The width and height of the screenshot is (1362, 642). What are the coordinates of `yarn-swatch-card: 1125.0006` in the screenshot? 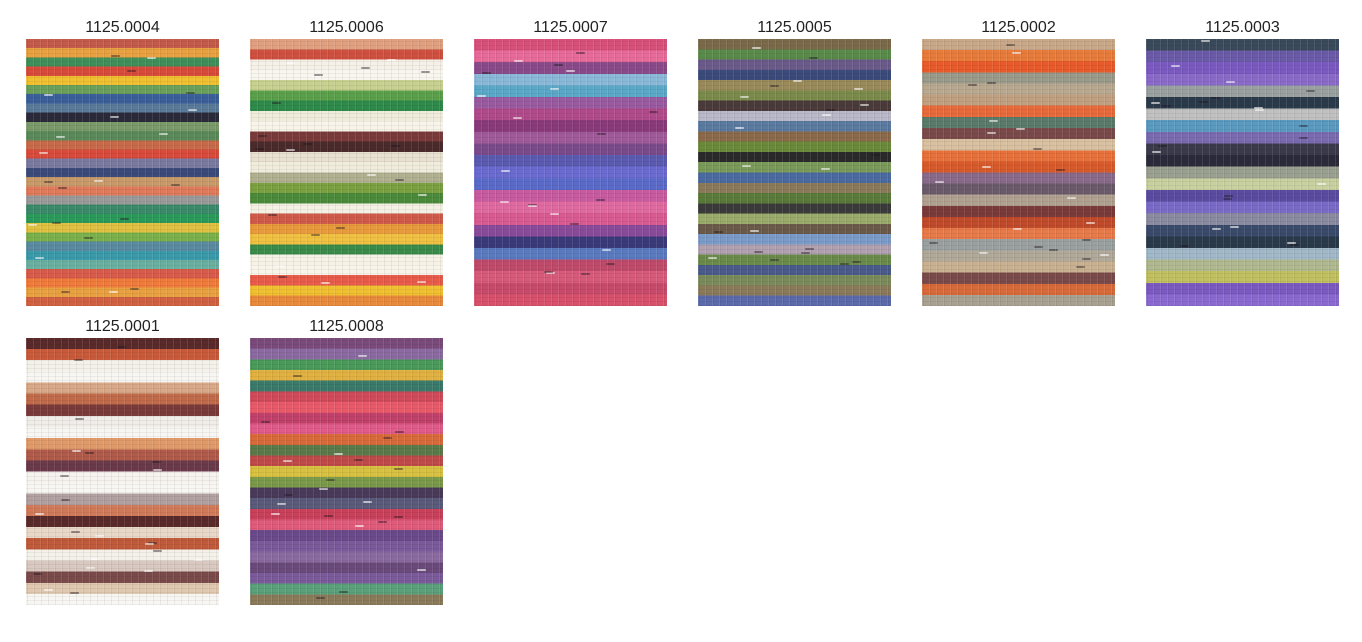 It's located at (346, 161).